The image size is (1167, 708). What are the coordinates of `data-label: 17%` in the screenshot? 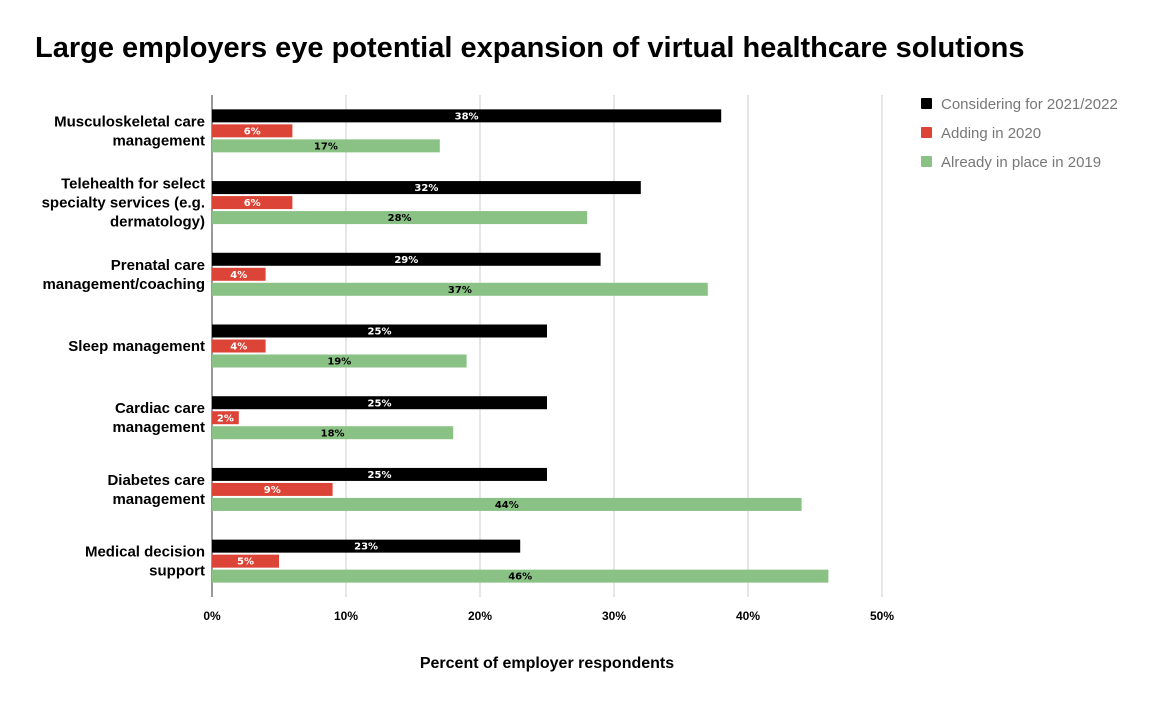 It's located at (326, 146).